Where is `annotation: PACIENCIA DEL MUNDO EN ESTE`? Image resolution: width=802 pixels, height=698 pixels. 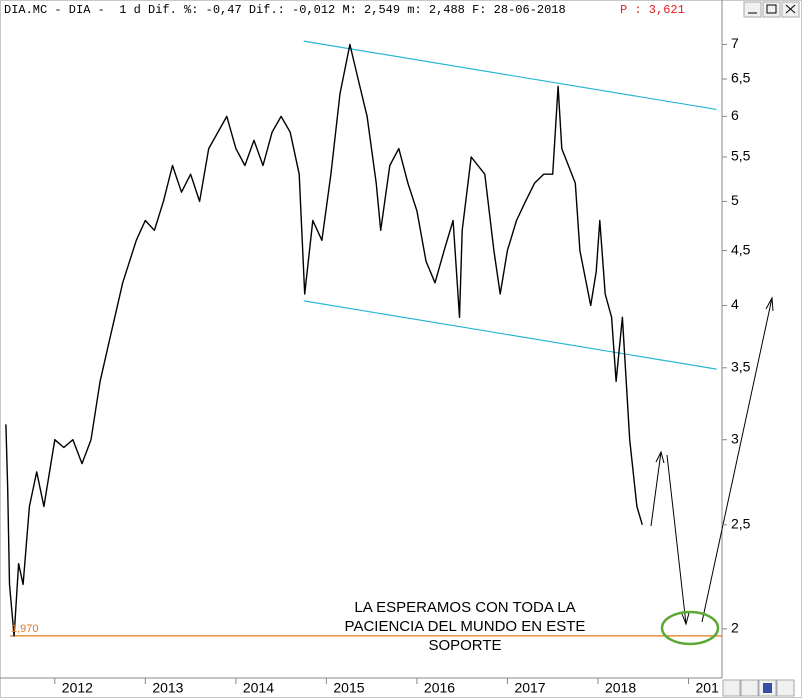 annotation: PACIENCIA DEL MUNDO EN ESTE is located at coordinates (465, 626).